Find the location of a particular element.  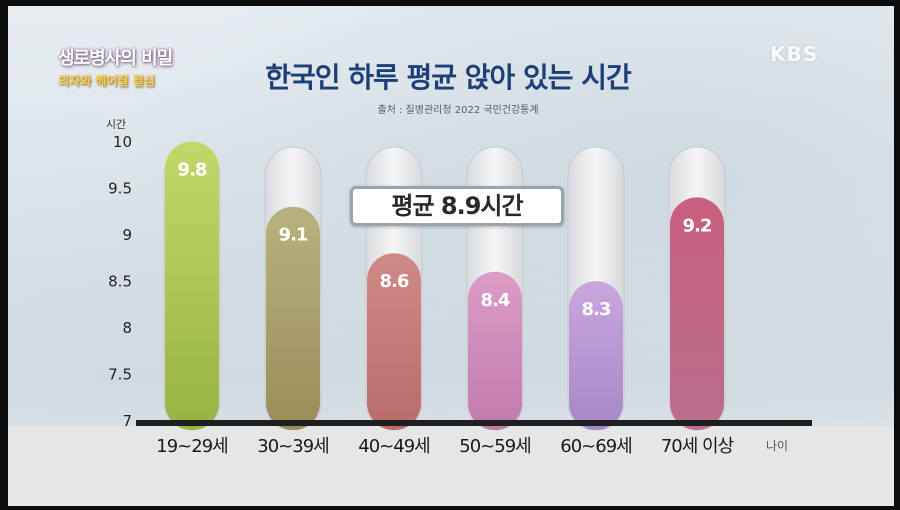

chart-source: 출처 : 질병관리청 2022 국민건강통계 is located at coordinates (458, 110).